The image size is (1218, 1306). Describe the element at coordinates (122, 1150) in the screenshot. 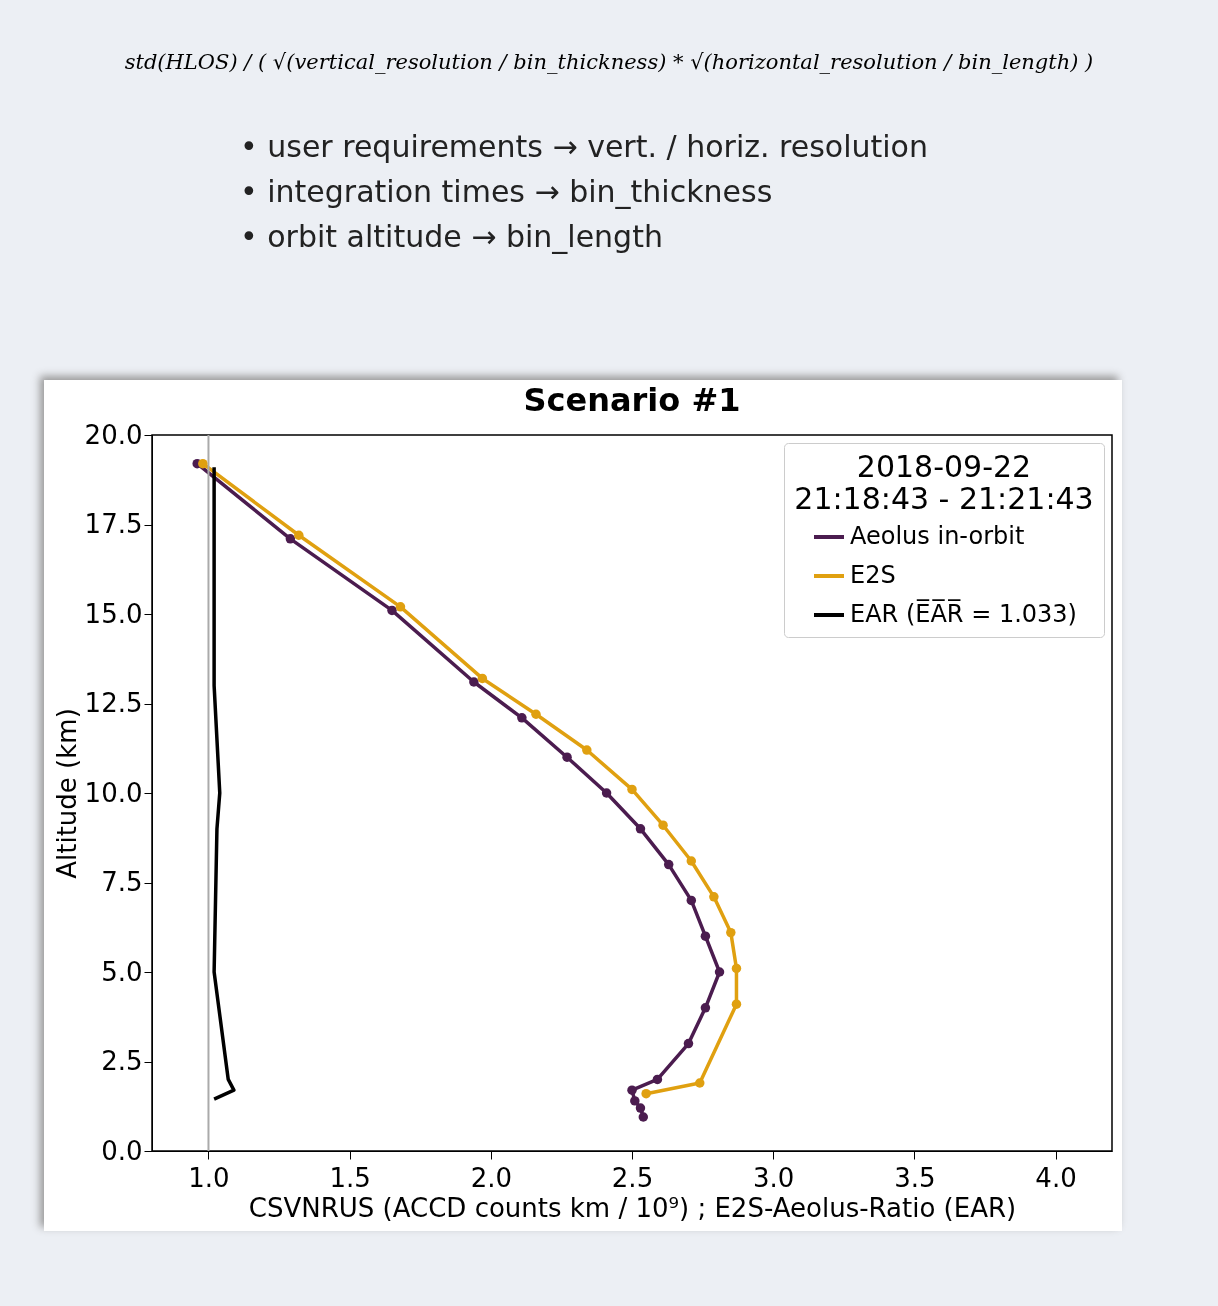

I see `y-tick-label: 0.0` at that location.